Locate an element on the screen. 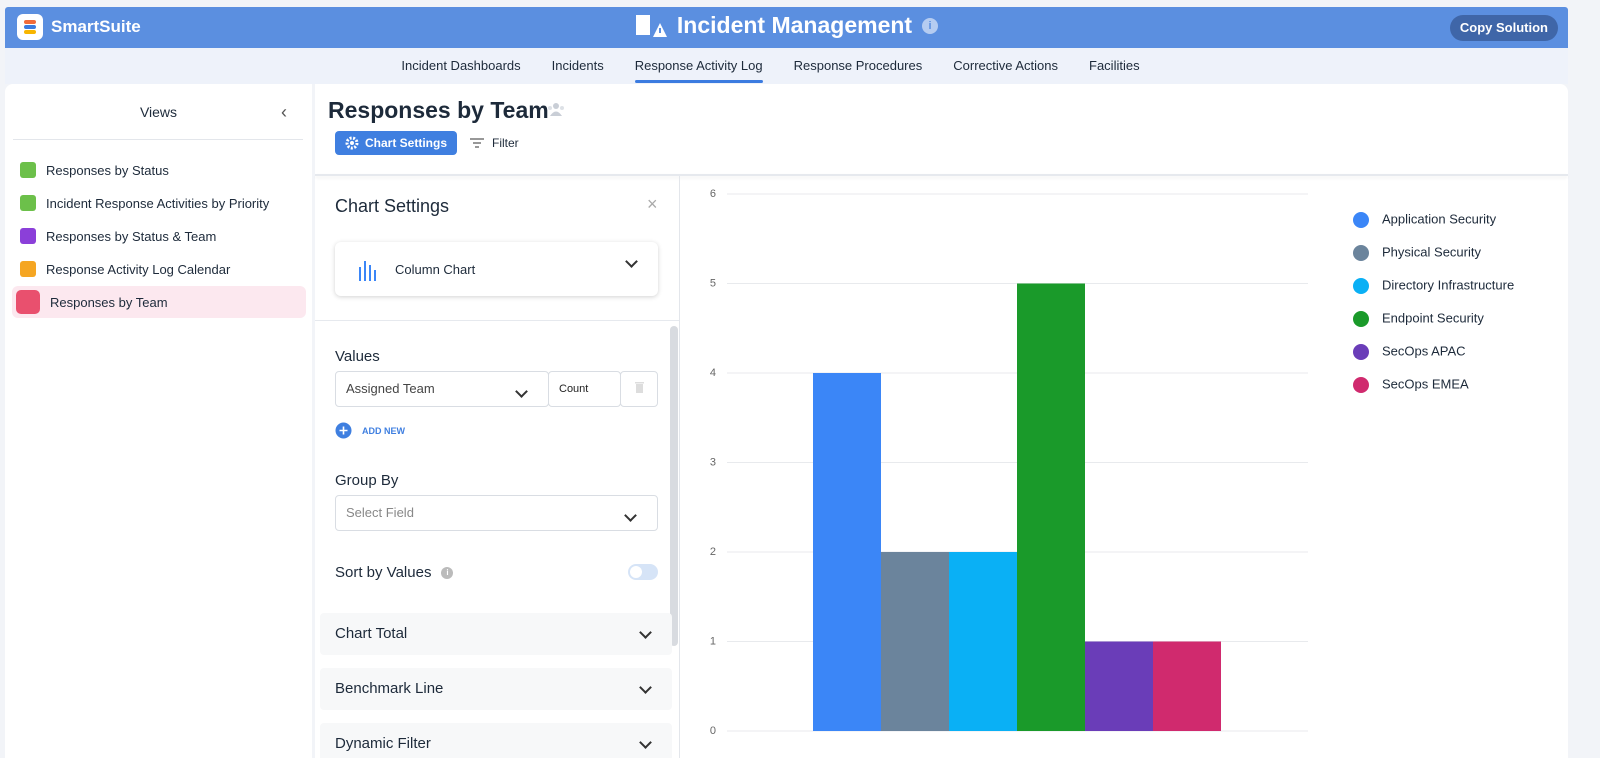  legend-label: Application Security is located at coordinates (1439, 218).